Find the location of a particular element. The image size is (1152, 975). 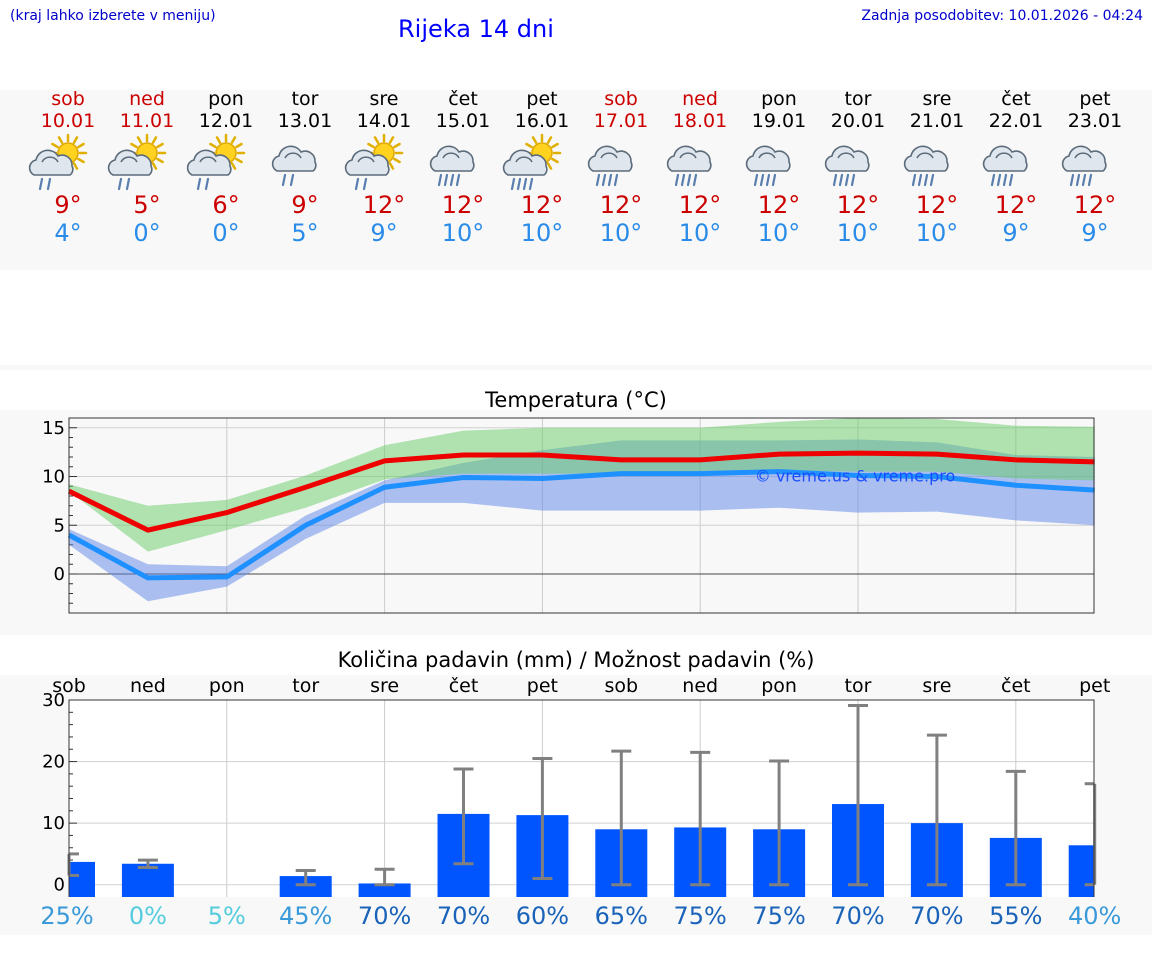

cloud-light-rain-icon is located at coordinates (303, 162).